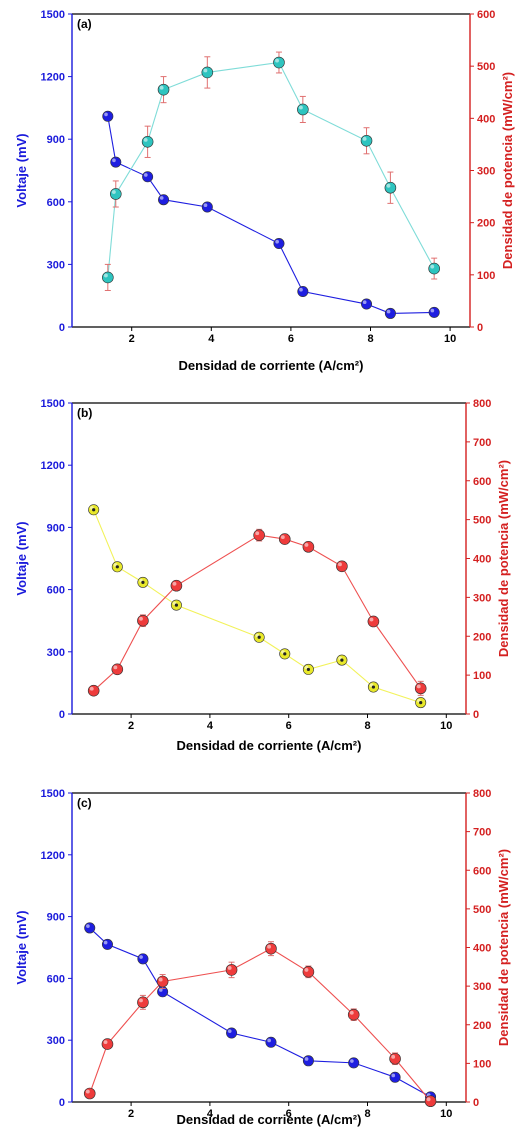  I want to click on y-tick-label: 1200, so click(53, 78).